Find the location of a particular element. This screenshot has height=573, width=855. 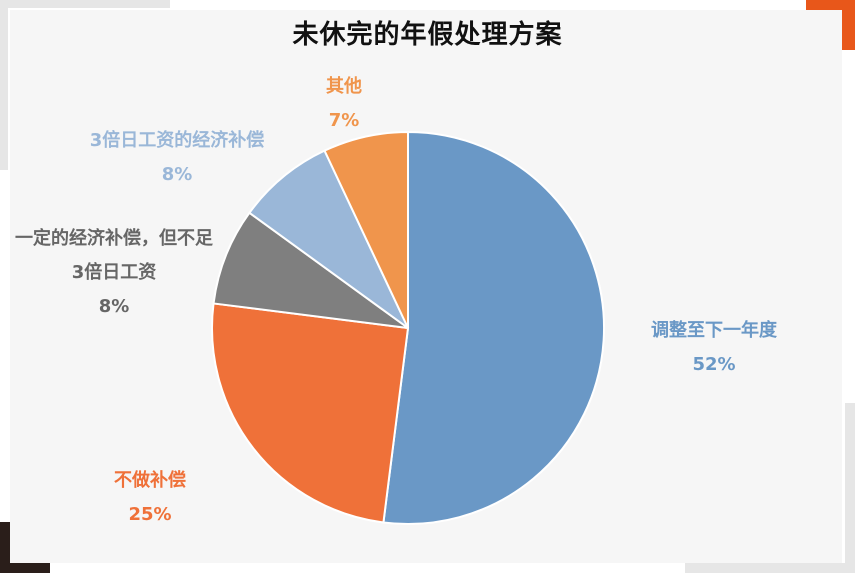

slice-label-partial-compensation: 一定的经济补偿，但不足 3倍日工资 8% is located at coordinates (114, 273).